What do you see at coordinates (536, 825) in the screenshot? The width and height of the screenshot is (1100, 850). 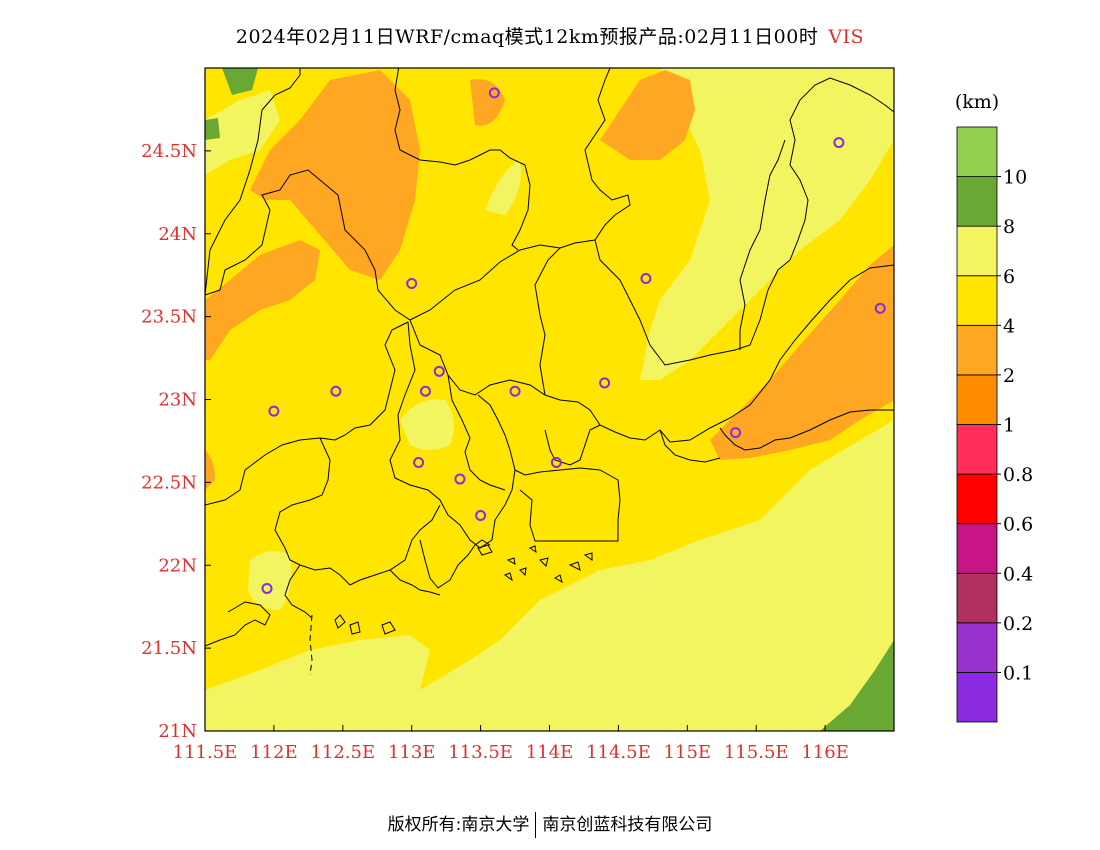 I see `footer-separator` at bounding box center [536, 825].